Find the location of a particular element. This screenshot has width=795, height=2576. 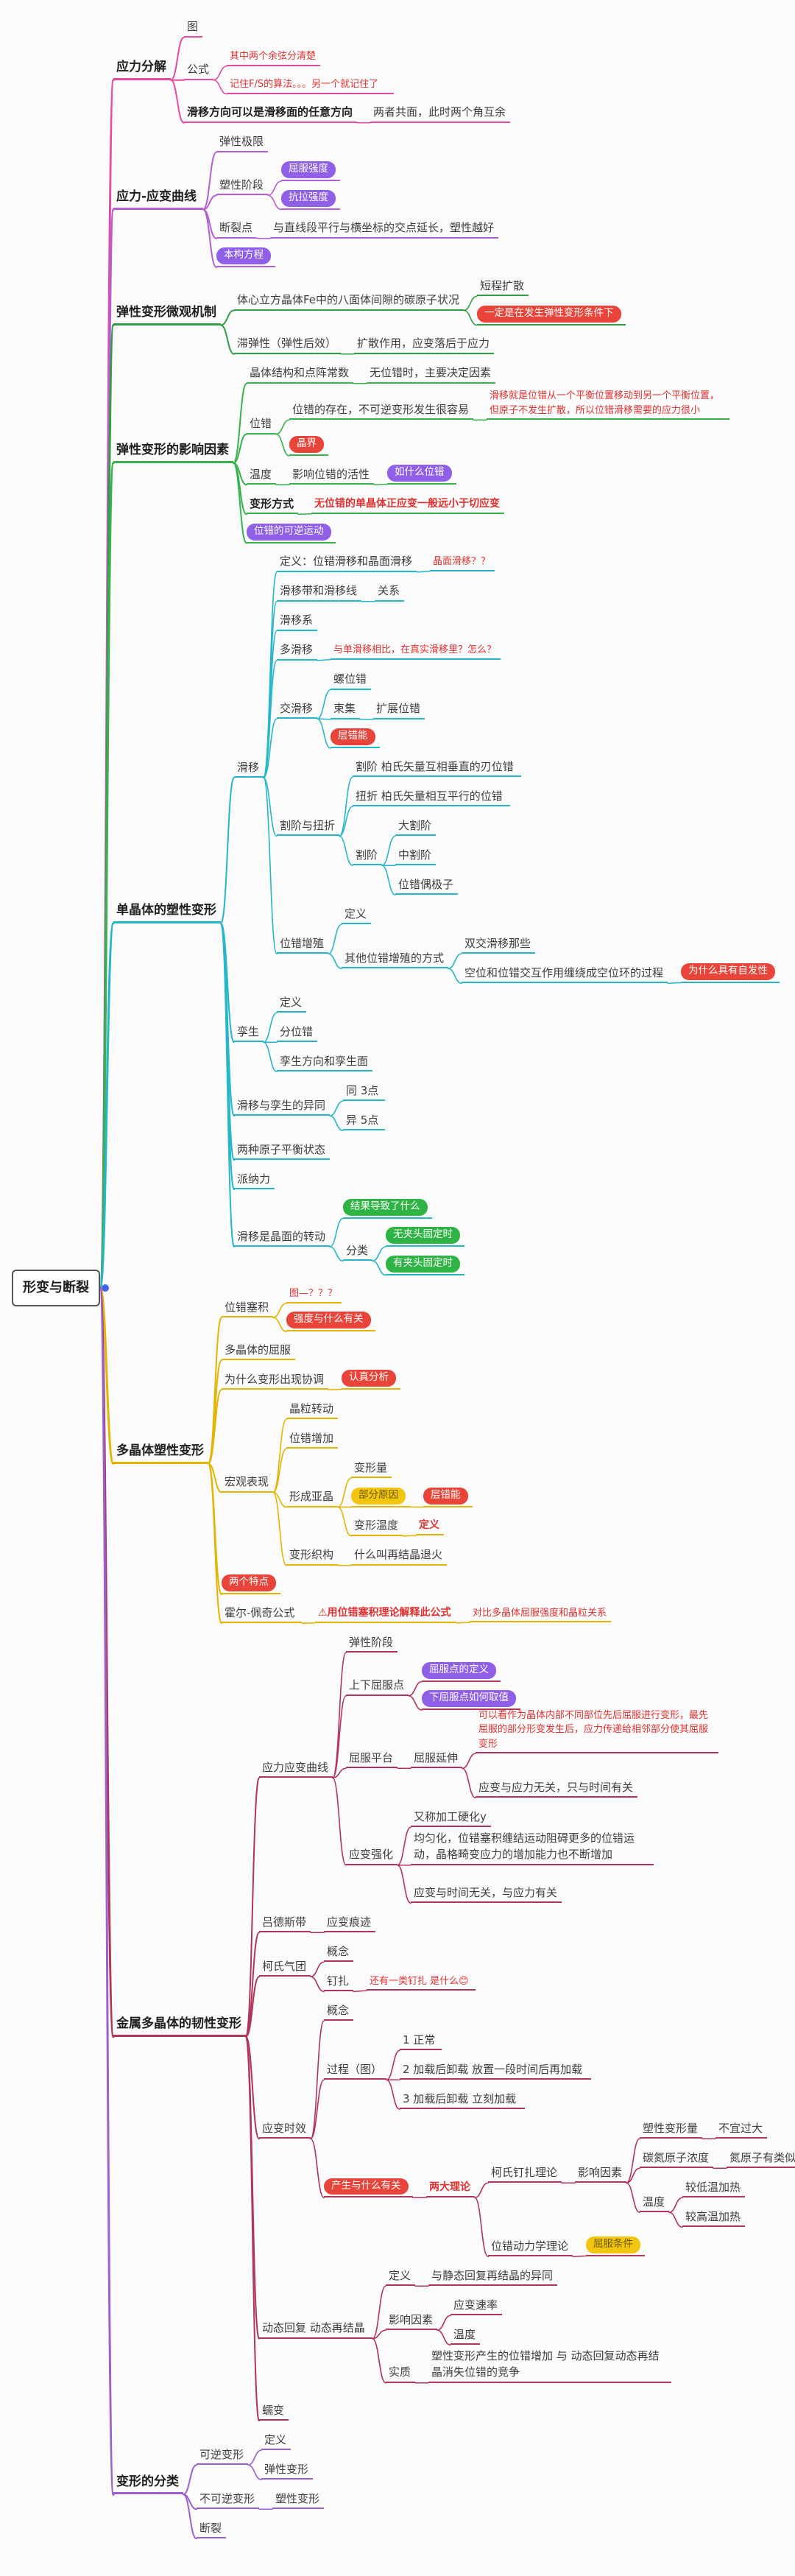

mindmap-node: 影响因素 is located at coordinates (600, 2170).